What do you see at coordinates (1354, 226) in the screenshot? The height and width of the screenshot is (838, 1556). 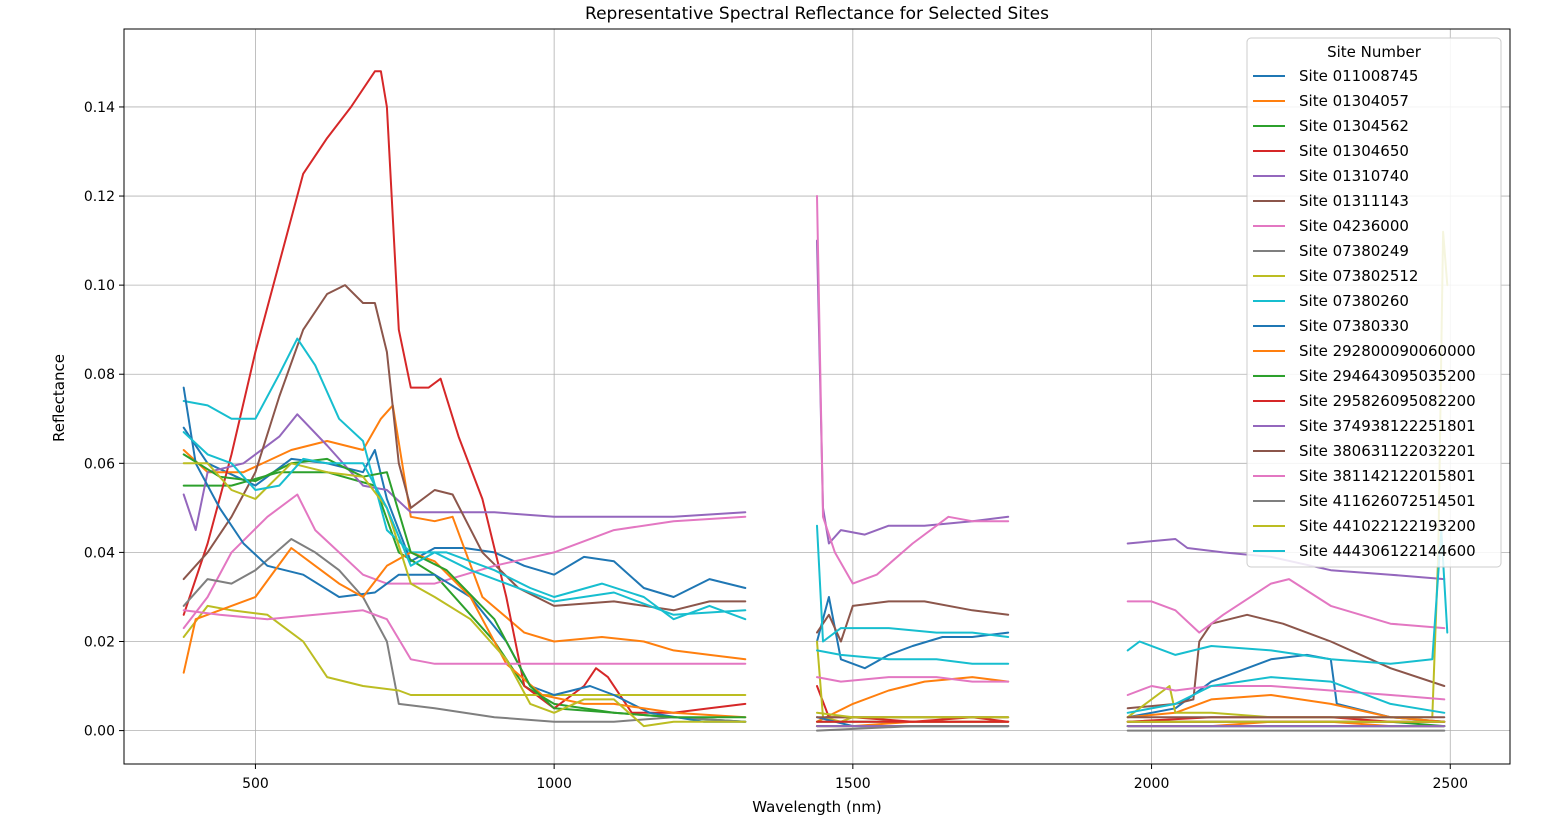 I see `legend-entry: Site 04236000` at bounding box center [1354, 226].